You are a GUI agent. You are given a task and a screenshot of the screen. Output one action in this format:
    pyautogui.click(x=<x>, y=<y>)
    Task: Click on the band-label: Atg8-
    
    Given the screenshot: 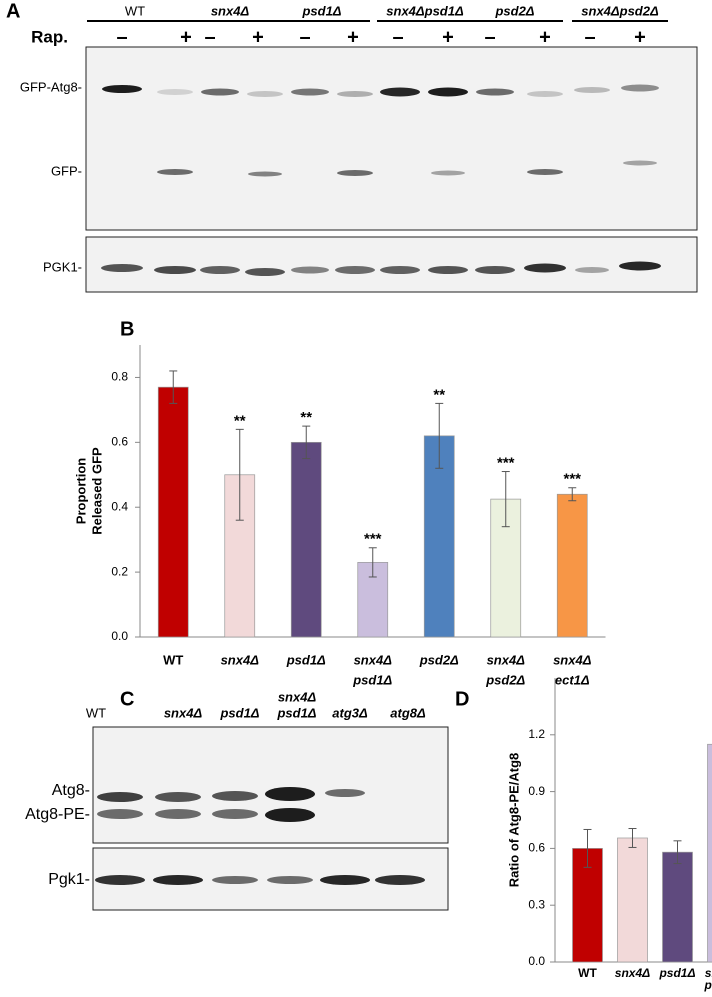 What is the action you would take?
    pyautogui.click(x=71, y=790)
    